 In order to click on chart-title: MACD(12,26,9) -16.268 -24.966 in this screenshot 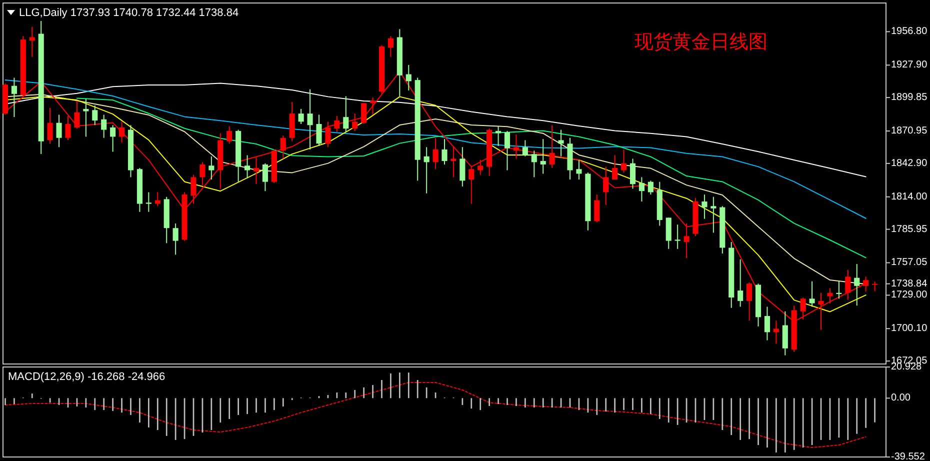, I will do `click(87, 377)`.